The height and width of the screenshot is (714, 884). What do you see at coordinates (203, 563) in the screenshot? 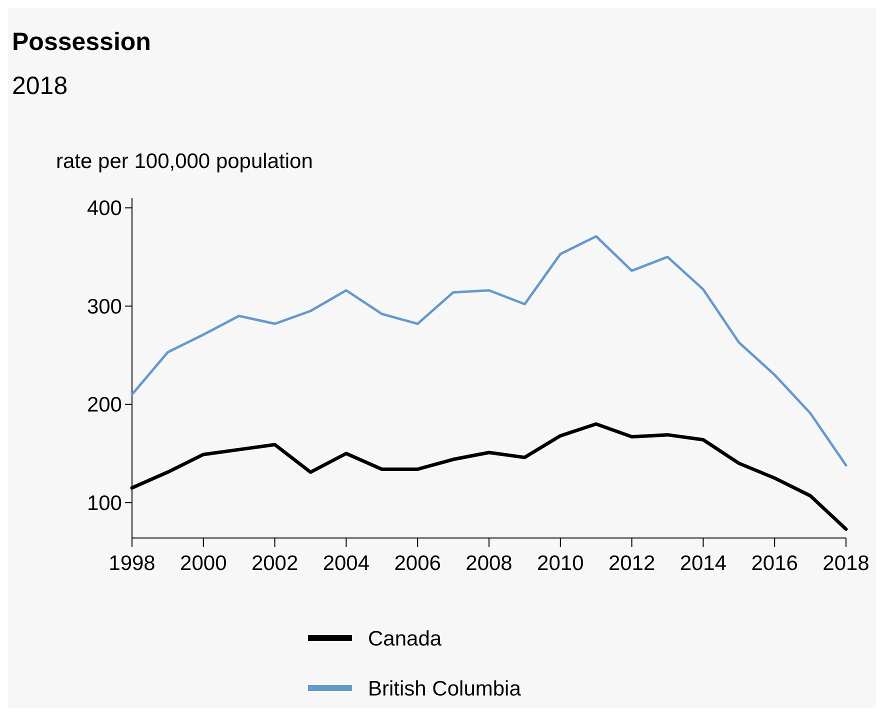
I see `x-tick-label: 2000` at bounding box center [203, 563].